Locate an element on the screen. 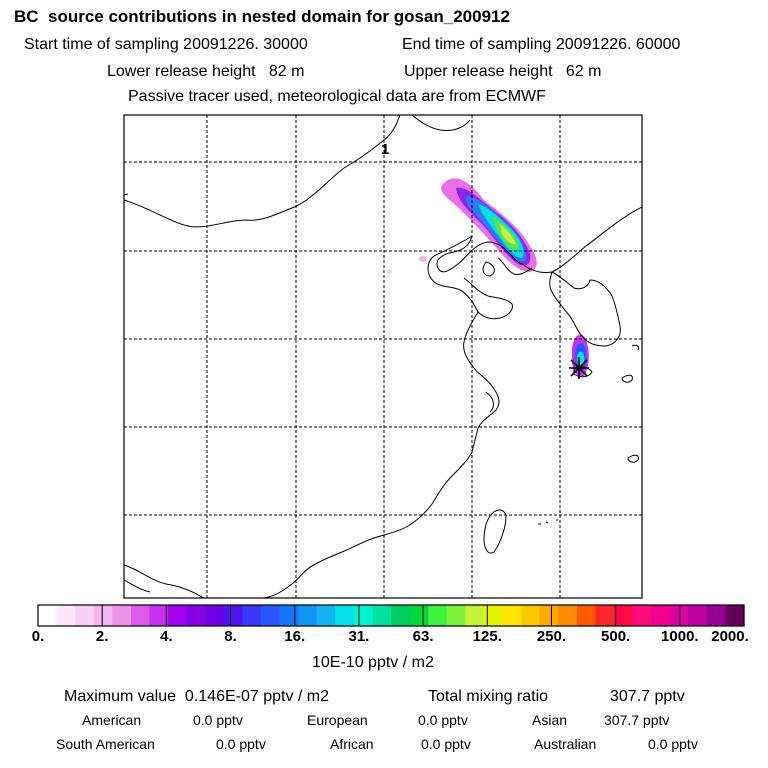 The image size is (768, 768). colorbar-tick-label: 0. is located at coordinates (38, 636).